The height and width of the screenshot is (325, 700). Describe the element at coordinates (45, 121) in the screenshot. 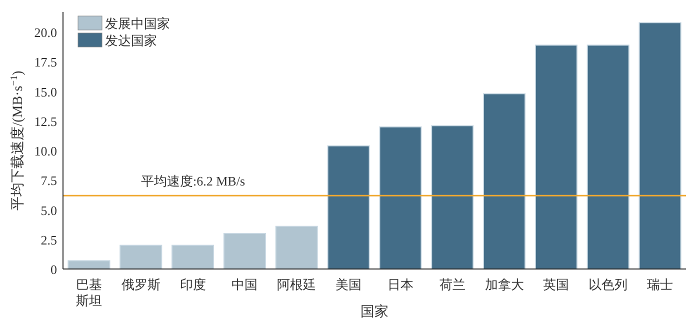

I see `y-tick-label: 12.5` at that location.